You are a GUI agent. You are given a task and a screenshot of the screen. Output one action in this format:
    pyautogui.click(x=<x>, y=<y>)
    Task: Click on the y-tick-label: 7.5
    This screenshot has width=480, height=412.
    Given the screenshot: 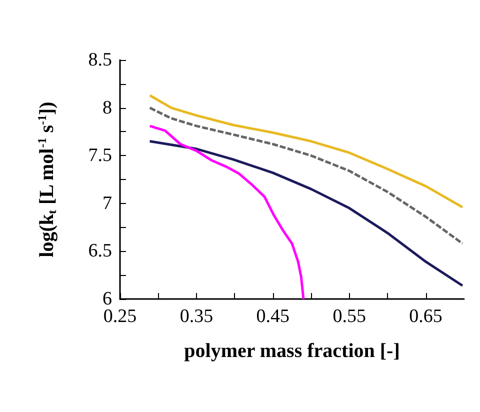 What is the action you would take?
    pyautogui.click(x=100, y=155)
    